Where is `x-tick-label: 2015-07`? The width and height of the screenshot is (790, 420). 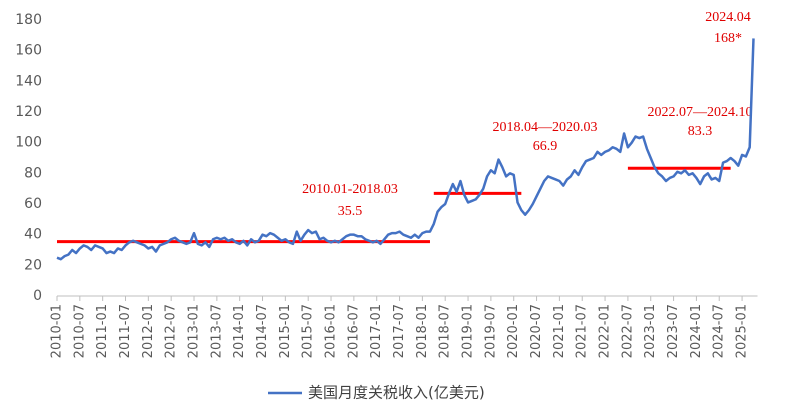
x-tick-label: 2015-07 is located at coordinates (308, 331).